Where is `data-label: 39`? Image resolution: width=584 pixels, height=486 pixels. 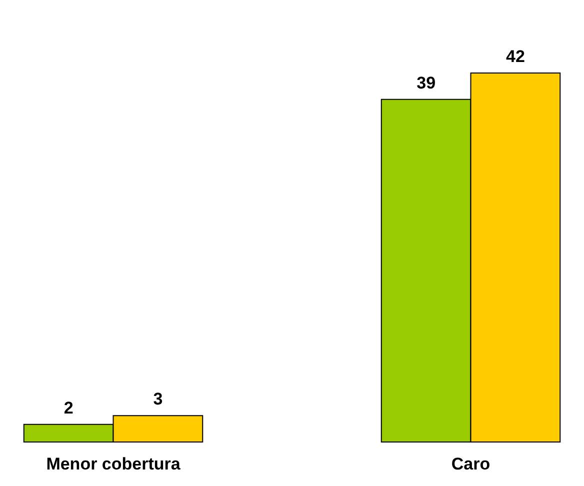 data-label: 39 is located at coordinates (426, 82).